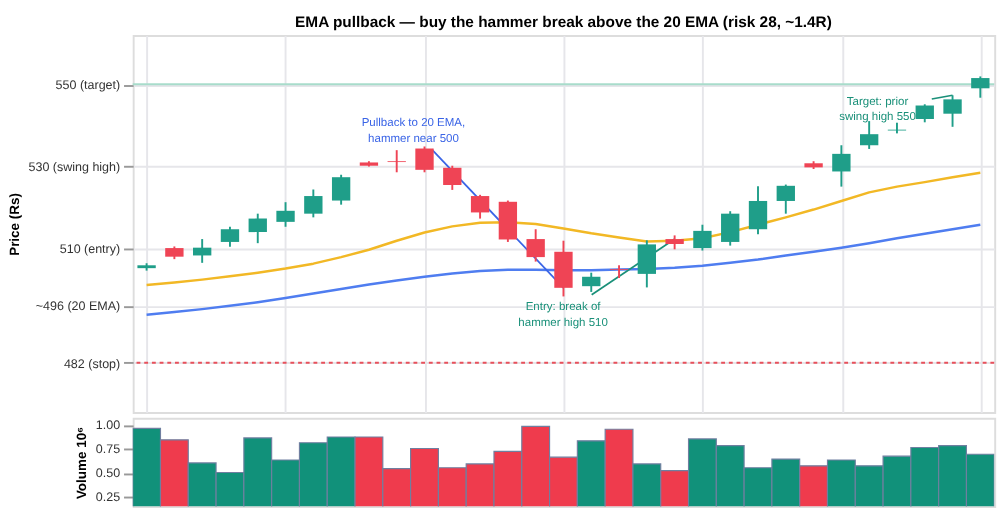 The image size is (1000, 528). I want to click on line-series, so click(563, 270).